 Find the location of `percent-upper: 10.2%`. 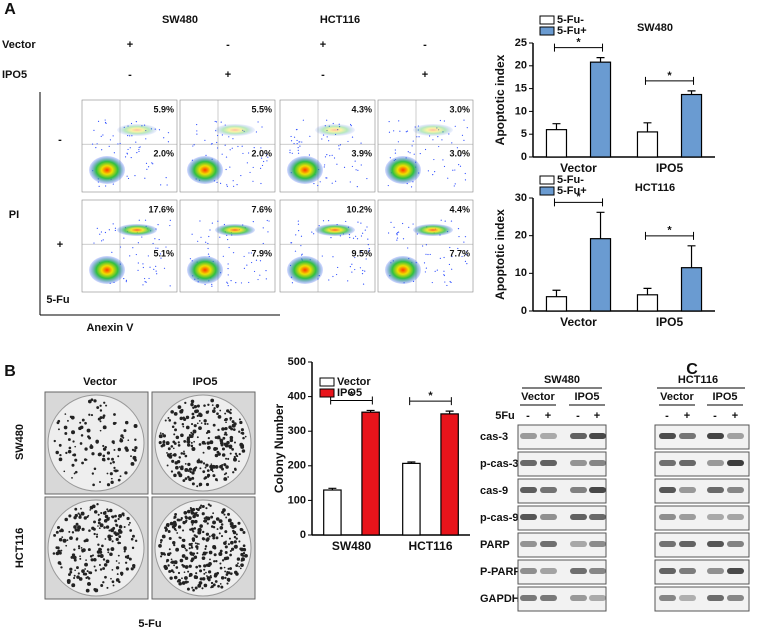

percent-upper: 10.2% is located at coordinates (359, 209).